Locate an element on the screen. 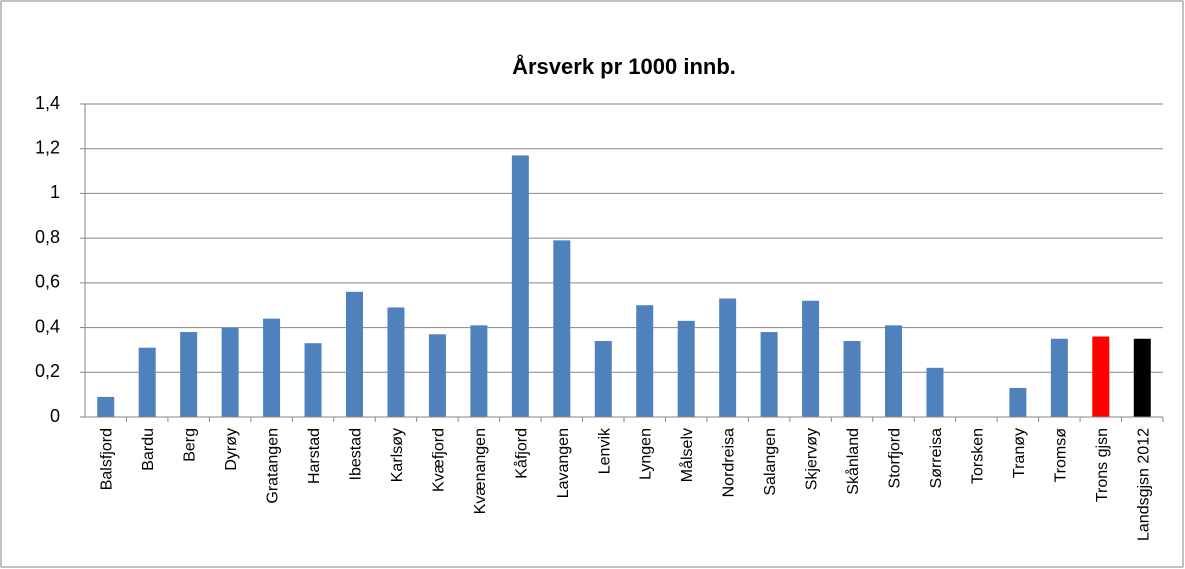  x-tick-label: Skjervøy is located at coordinates (812, 459).